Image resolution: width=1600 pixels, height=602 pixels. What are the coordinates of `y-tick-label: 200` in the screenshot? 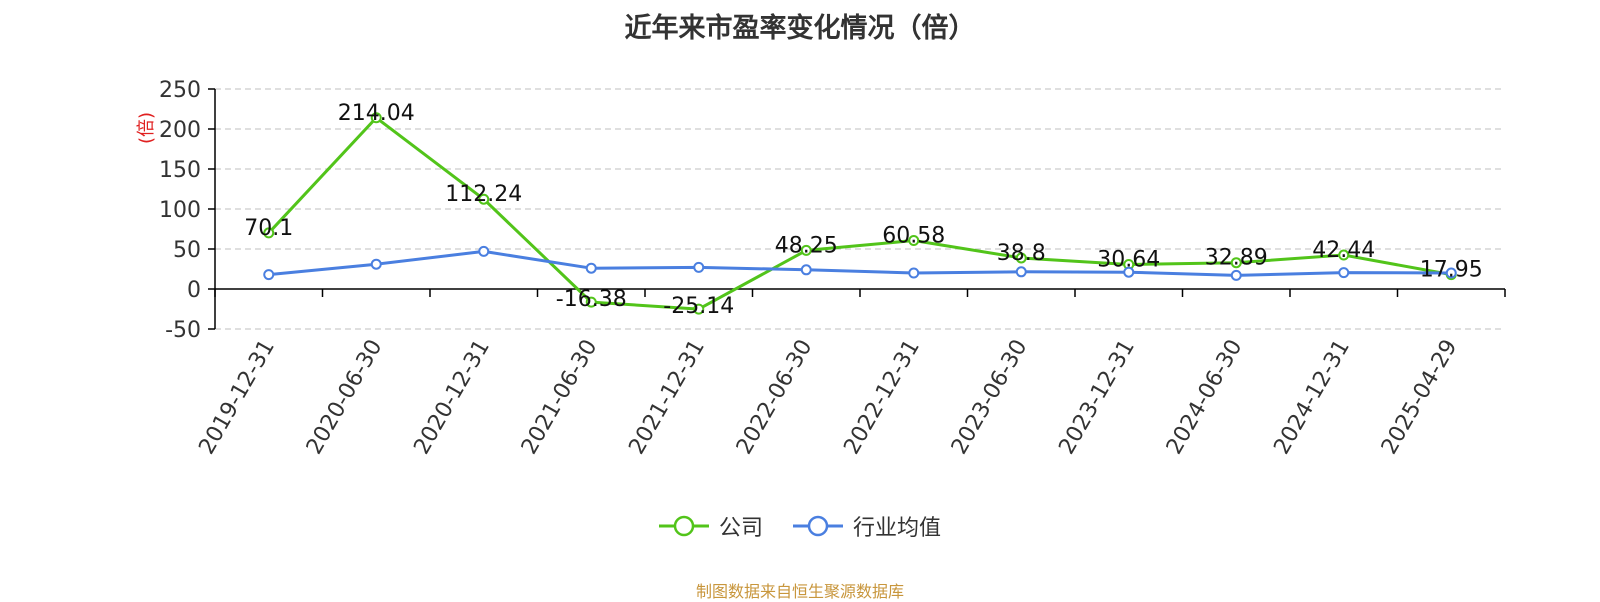 It's located at (180, 130).